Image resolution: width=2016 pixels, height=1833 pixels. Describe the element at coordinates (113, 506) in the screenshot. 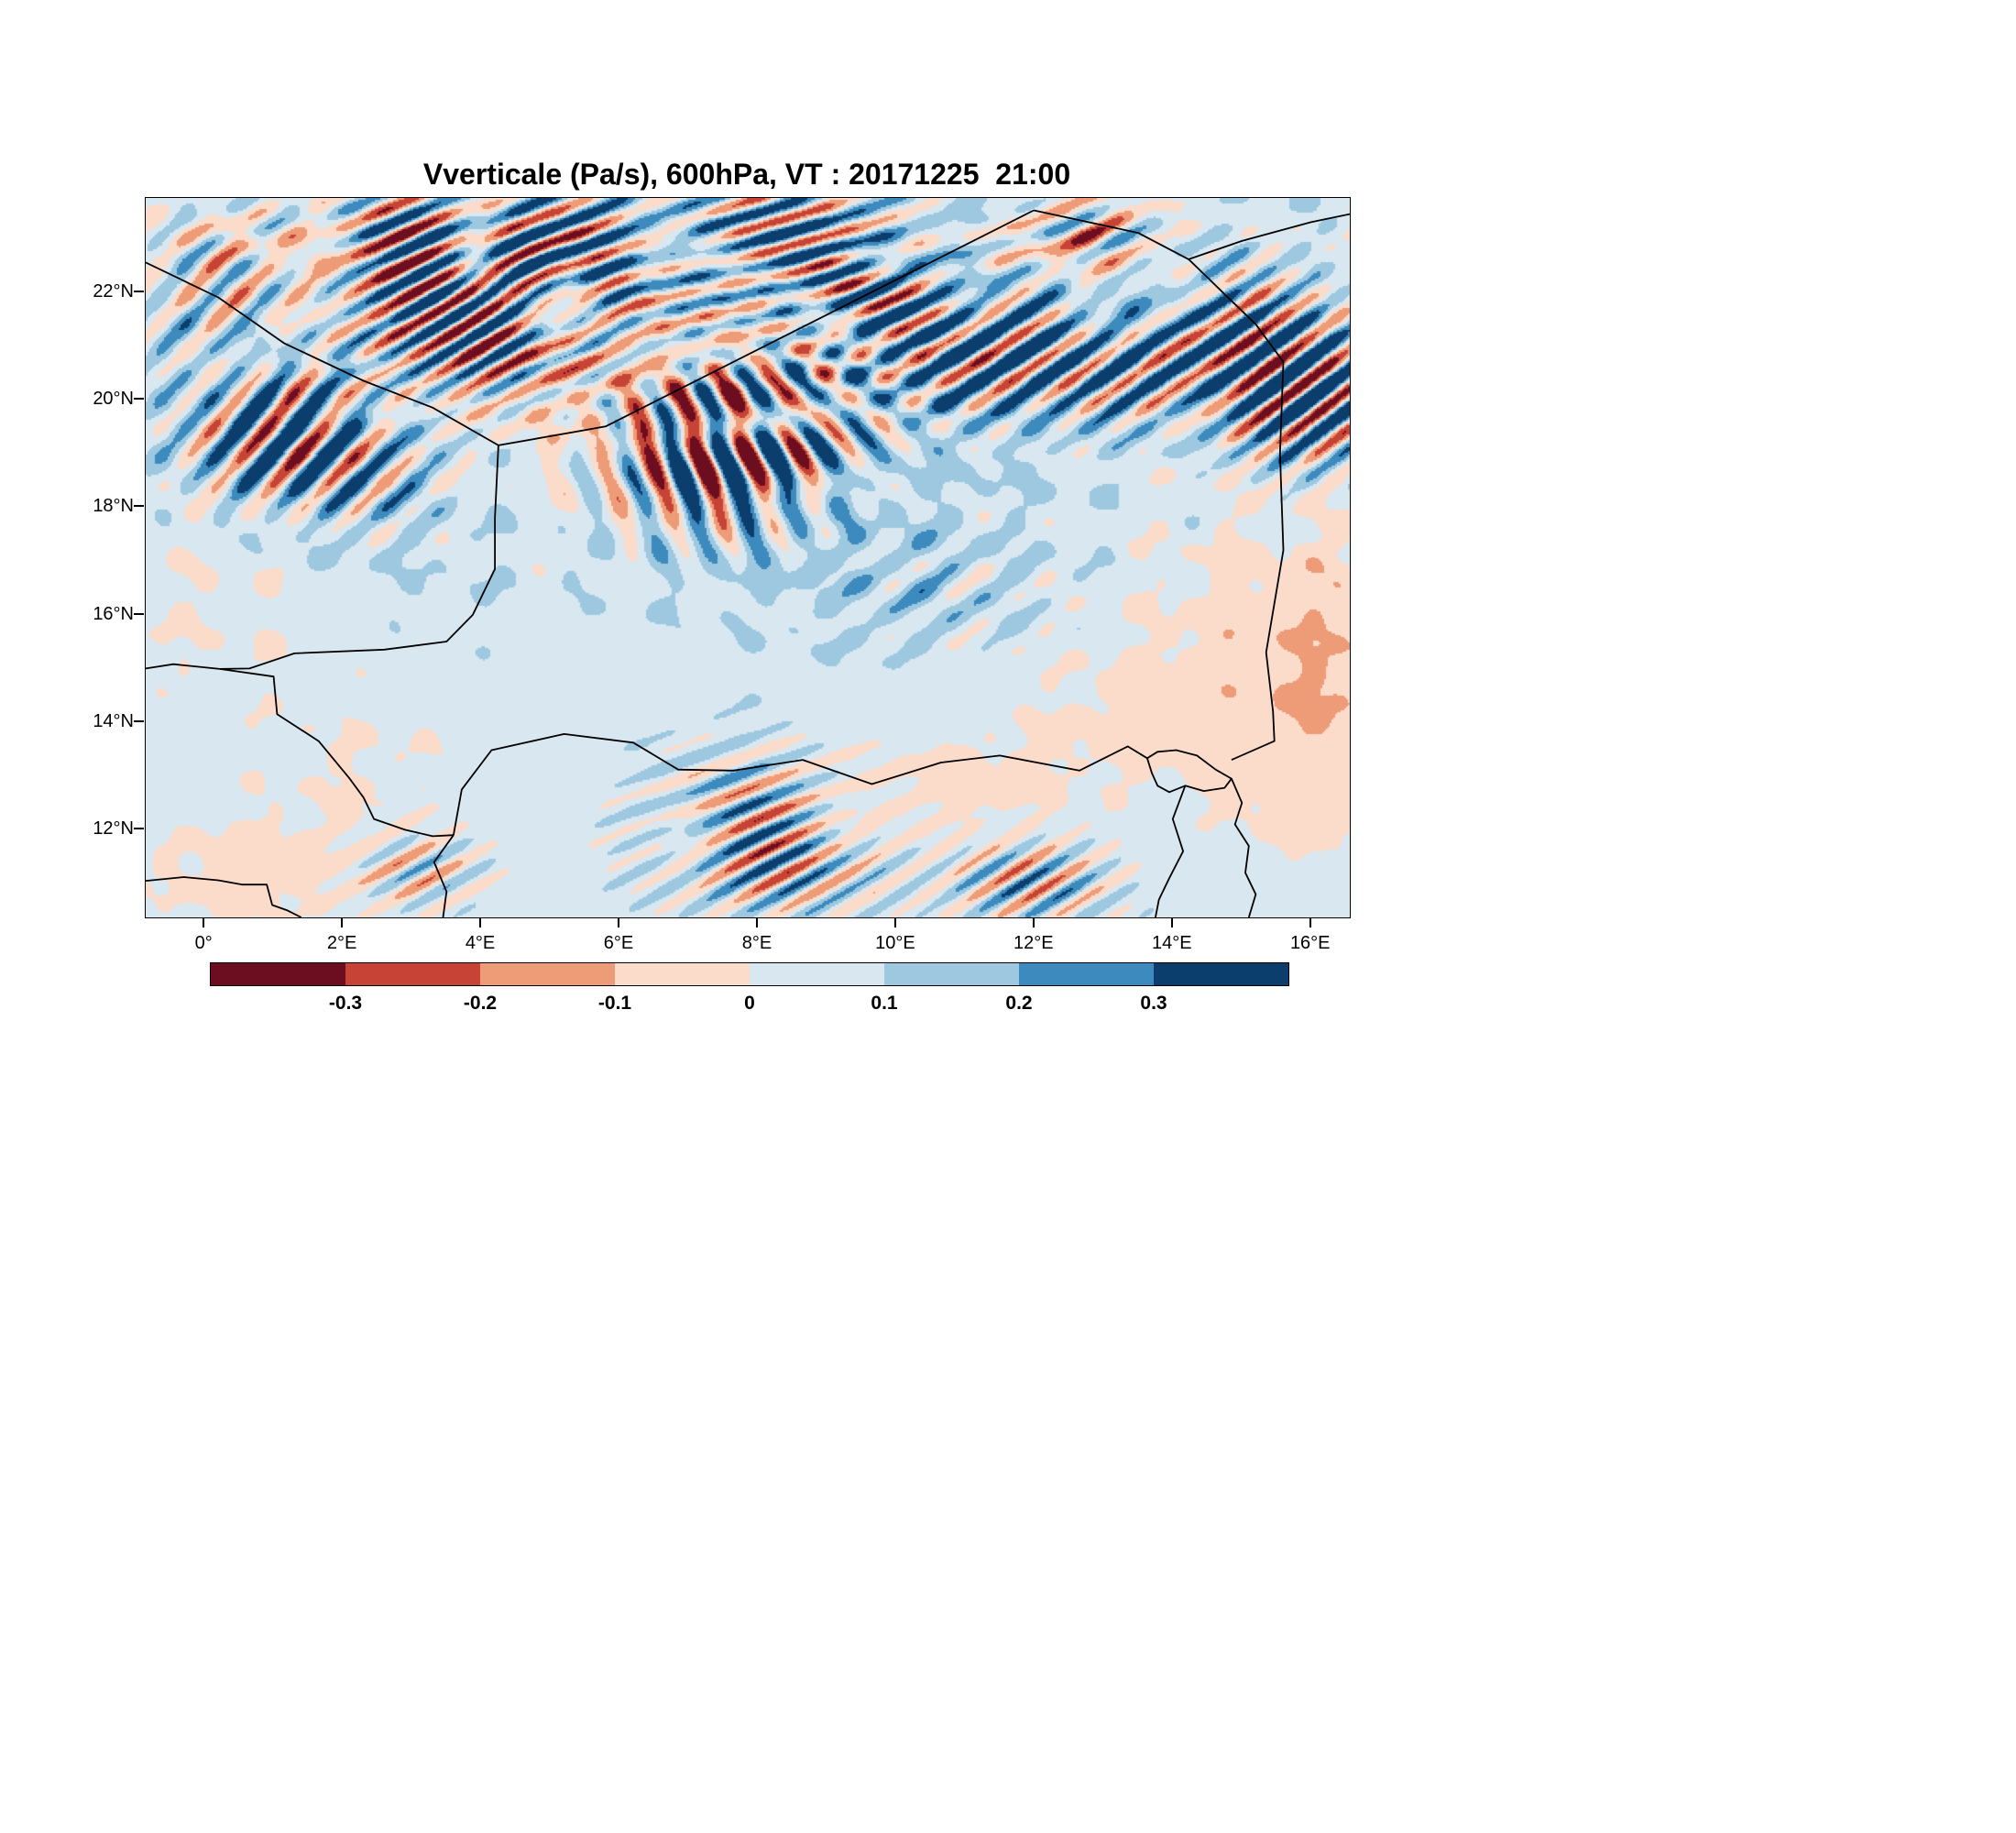

I see `y-tick-label: 18°N` at that location.